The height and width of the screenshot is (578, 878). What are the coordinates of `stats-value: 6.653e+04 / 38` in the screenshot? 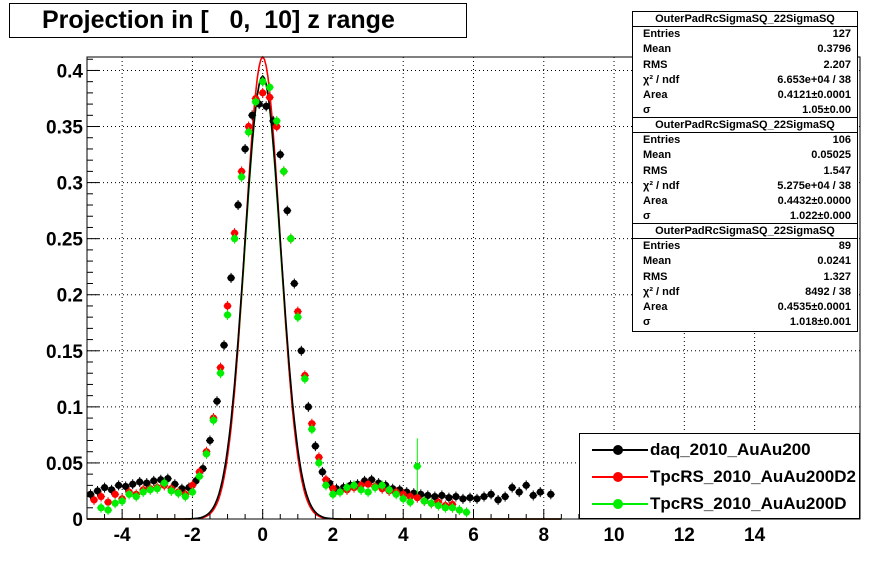 It's located at (814, 79).